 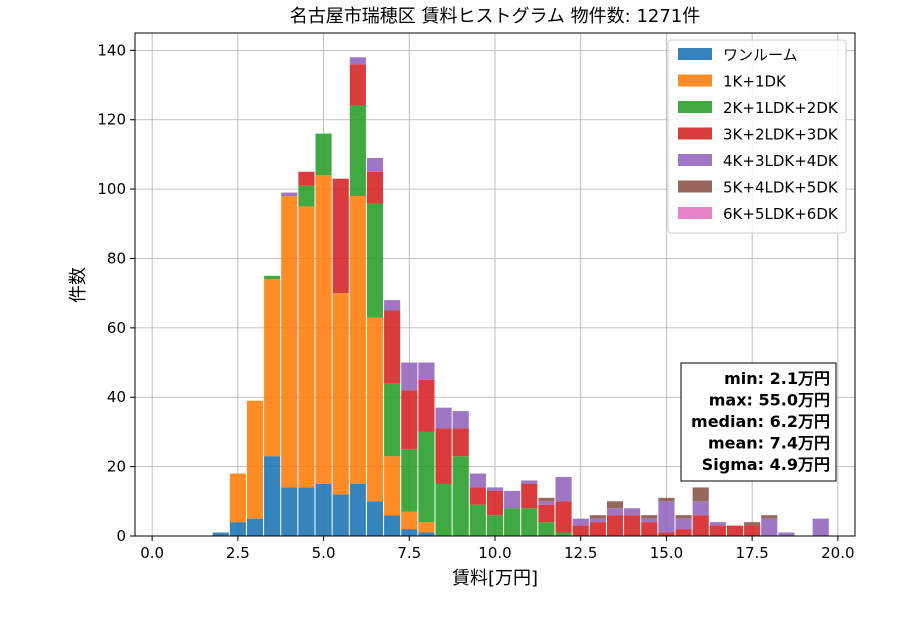 What do you see at coordinates (116, 397) in the screenshot?
I see `y-tick-label: 40` at bounding box center [116, 397].